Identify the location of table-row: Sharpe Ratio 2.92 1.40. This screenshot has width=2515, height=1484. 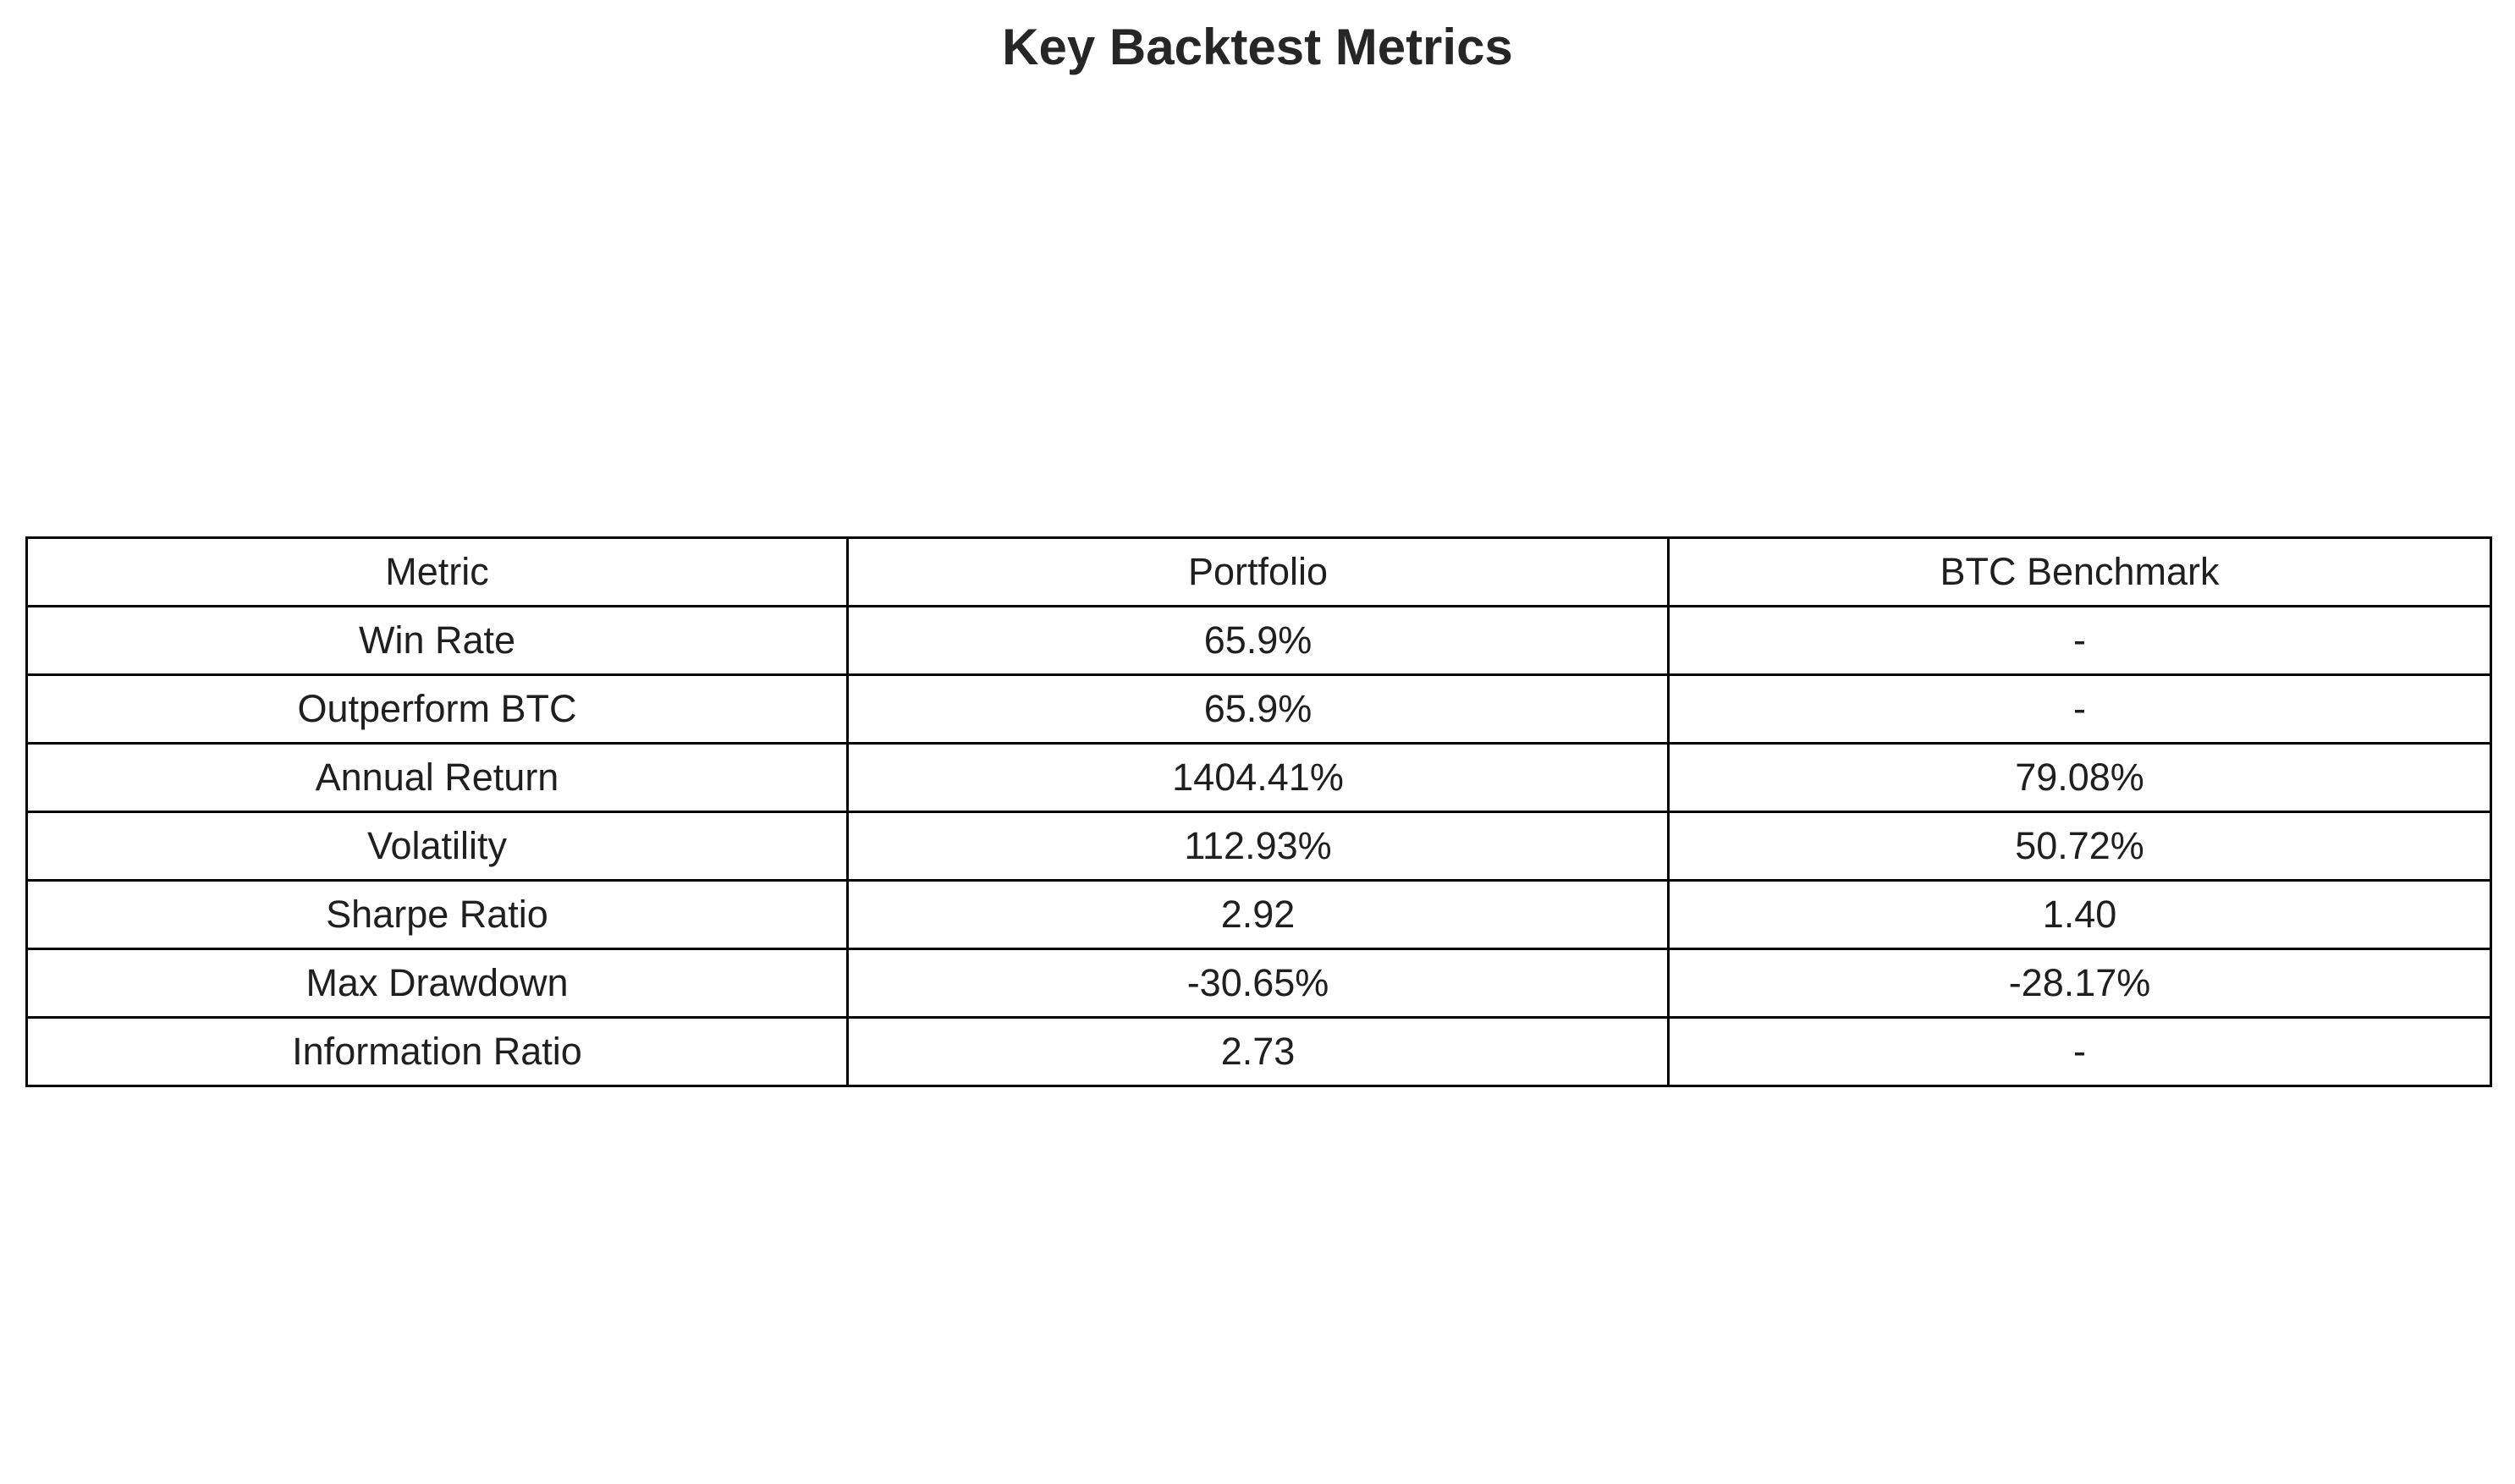
(1258, 915).